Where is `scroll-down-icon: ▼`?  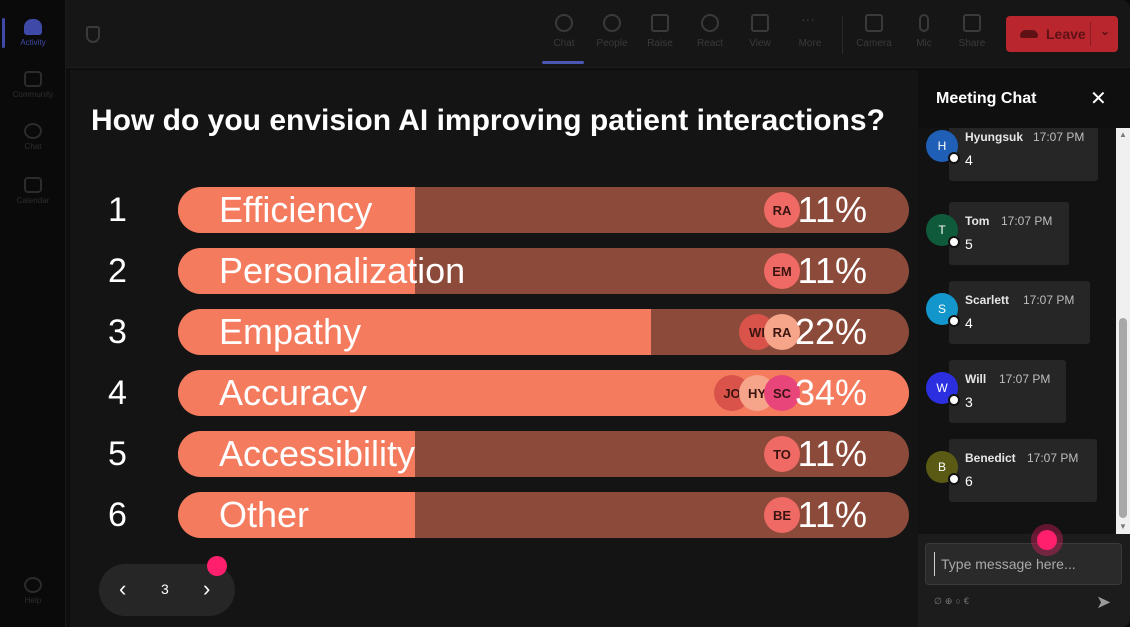 scroll-down-icon: ▼ is located at coordinates (1123, 526).